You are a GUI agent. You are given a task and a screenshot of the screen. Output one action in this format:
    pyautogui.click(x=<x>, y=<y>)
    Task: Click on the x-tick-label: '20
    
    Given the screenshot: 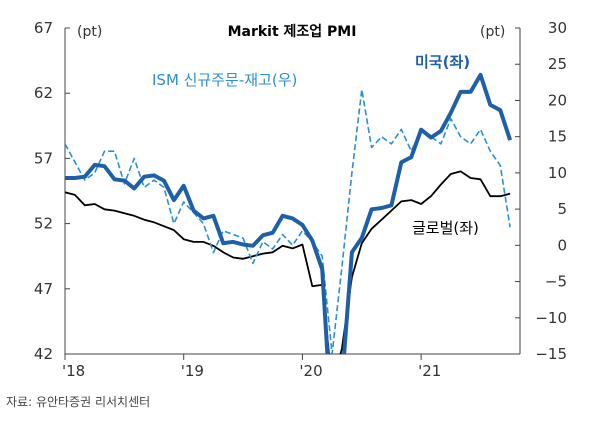 What is the action you would take?
    pyautogui.click(x=310, y=371)
    